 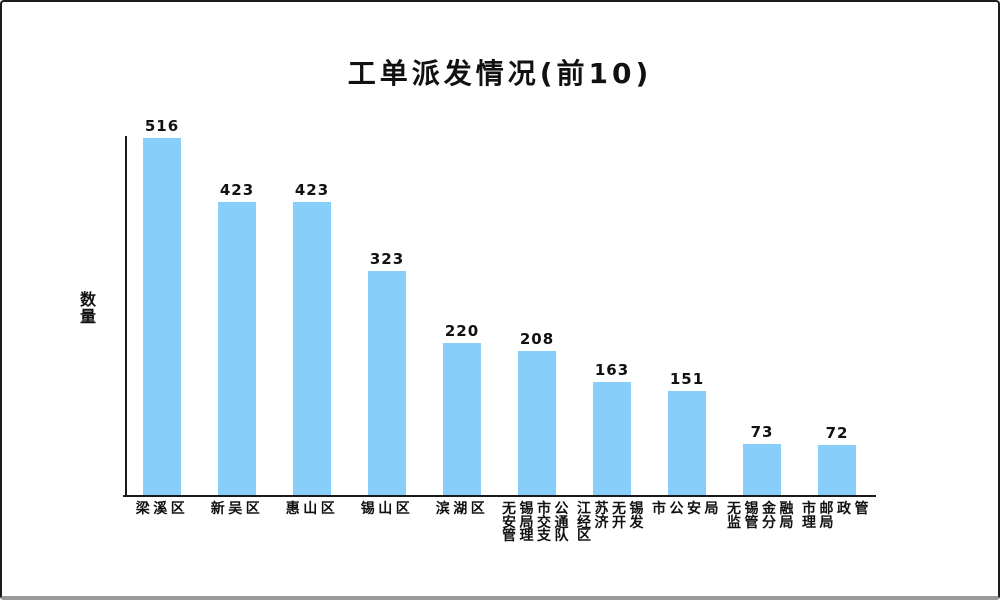 I want to click on x-axis-tick-label-1: 新吴区, so click(x=237, y=509).